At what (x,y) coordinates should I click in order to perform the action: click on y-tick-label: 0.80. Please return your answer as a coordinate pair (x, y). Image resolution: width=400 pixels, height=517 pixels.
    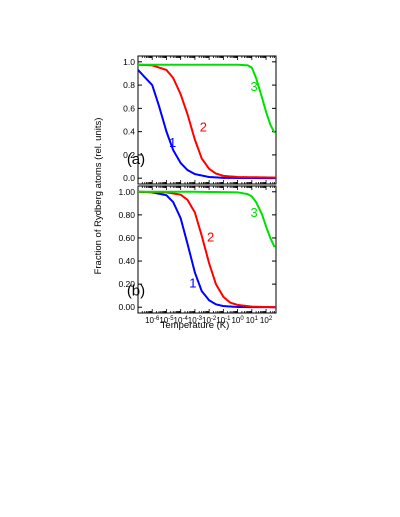
    Looking at the image, I should click on (126, 215).